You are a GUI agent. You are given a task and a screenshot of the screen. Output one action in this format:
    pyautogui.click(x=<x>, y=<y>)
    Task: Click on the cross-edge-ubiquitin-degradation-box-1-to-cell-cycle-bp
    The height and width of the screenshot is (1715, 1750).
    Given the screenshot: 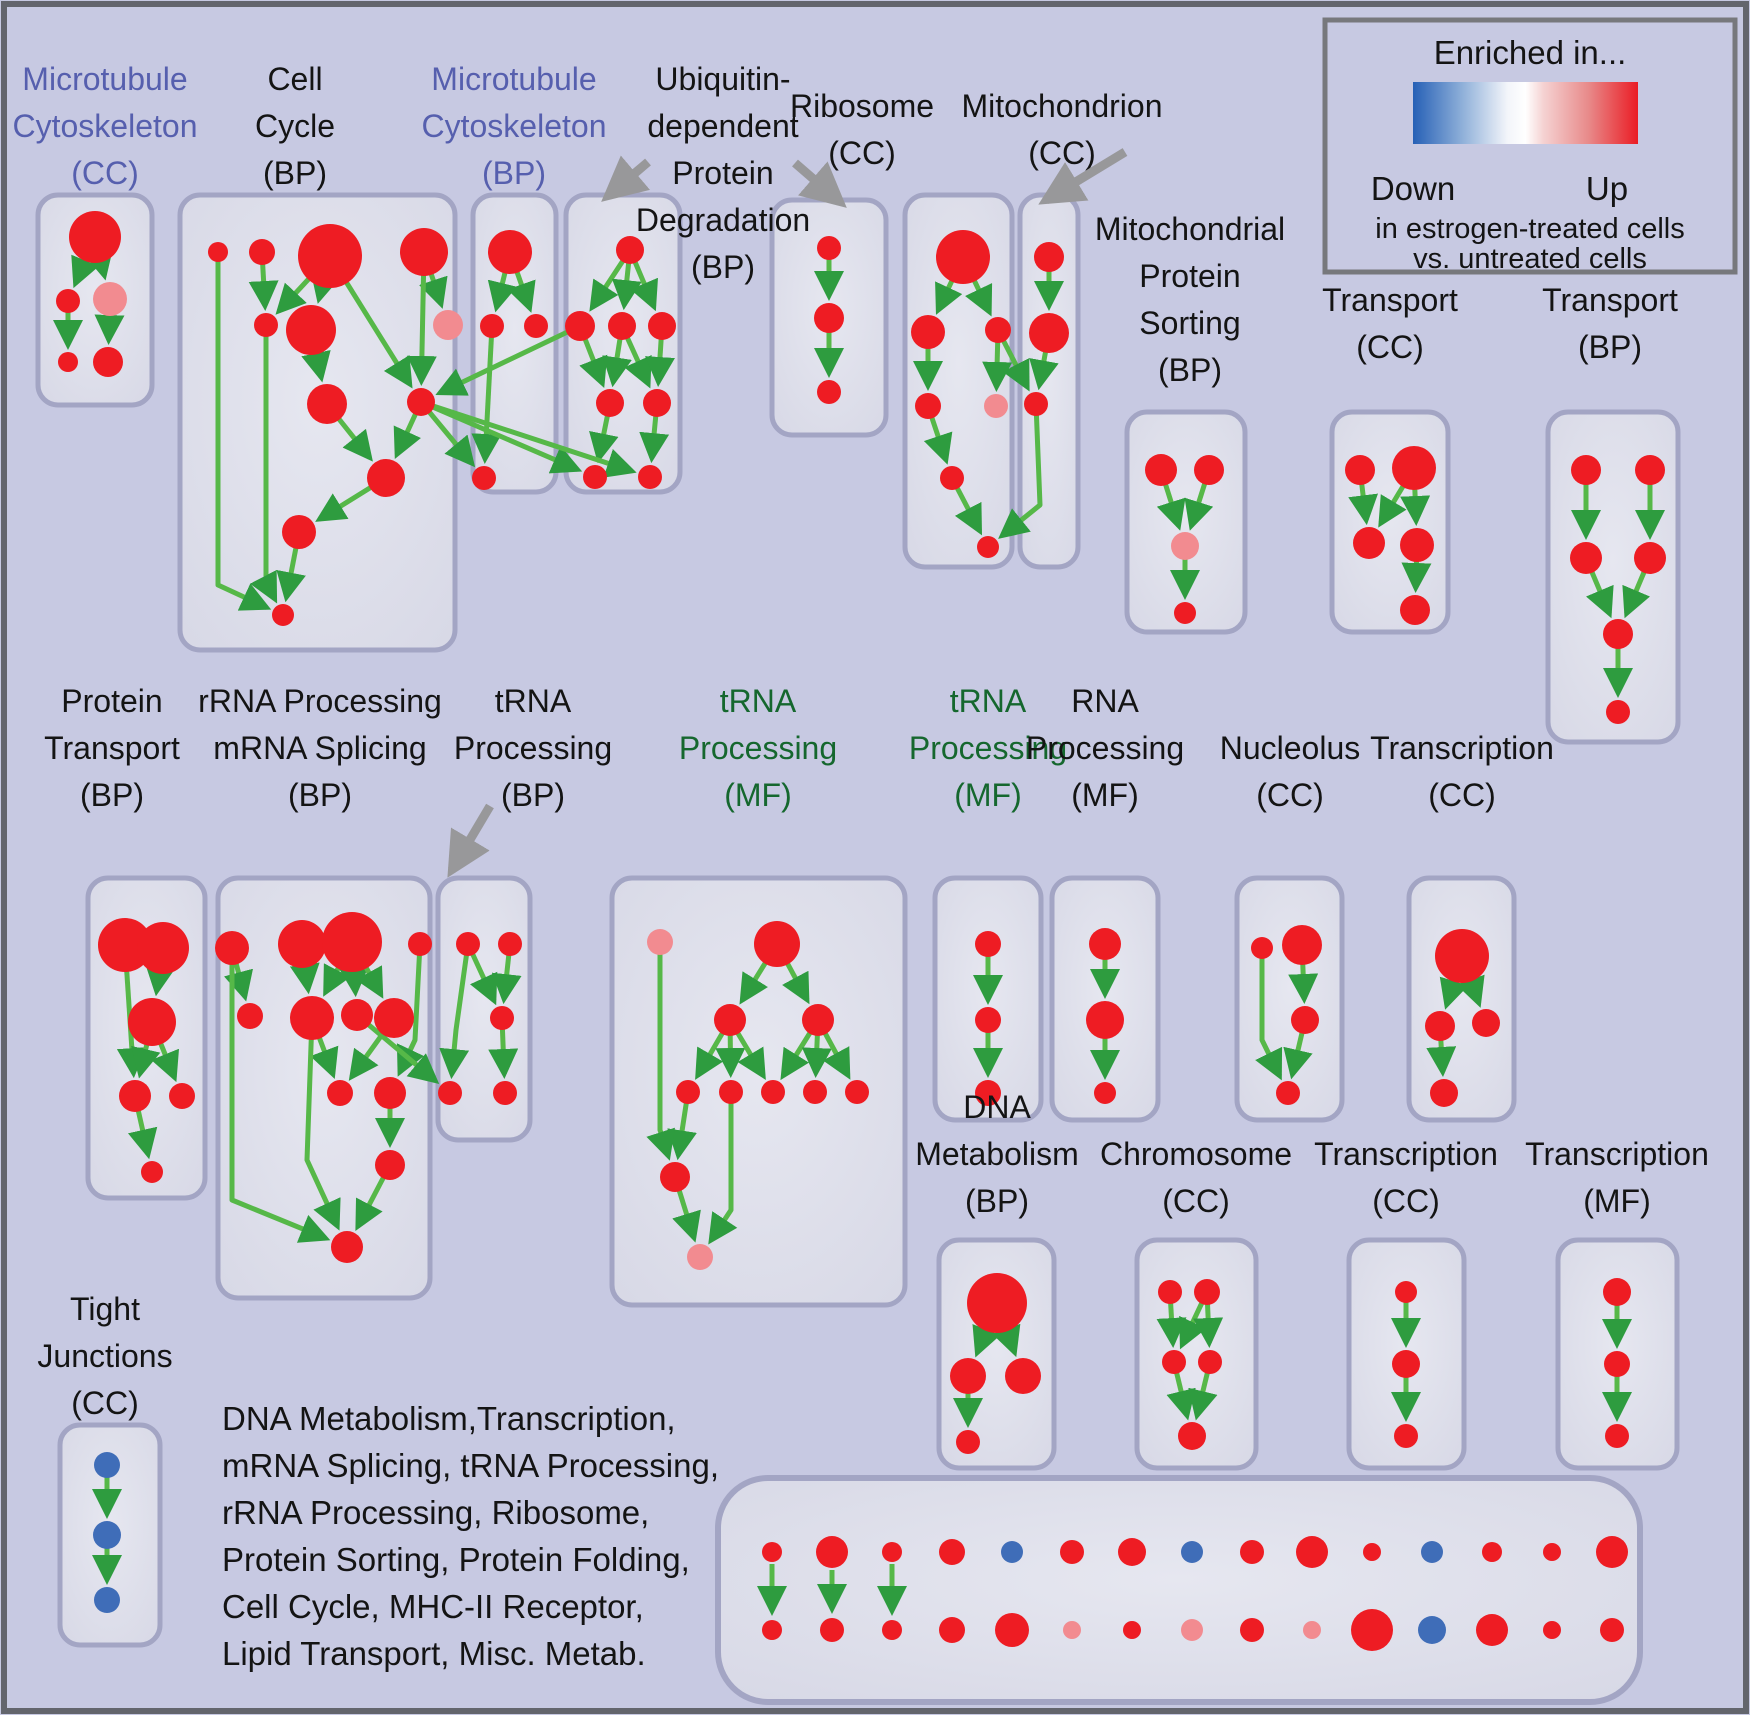 What is the action you would take?
    pyautogui.click(x=508, y=359)
    